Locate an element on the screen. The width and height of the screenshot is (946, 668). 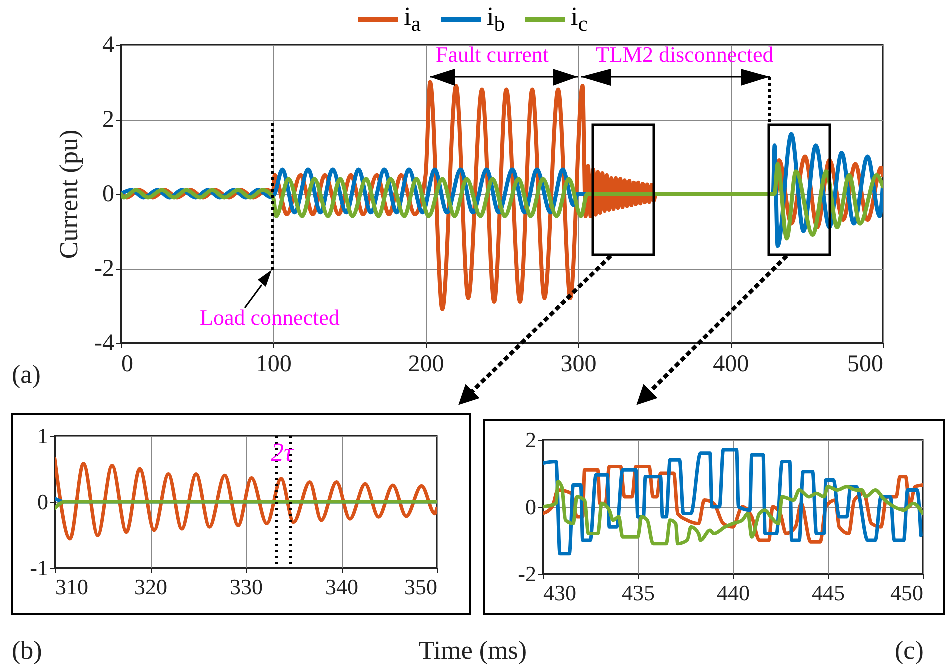
x-tick-label: 445 is located at coordinates (828, 593).